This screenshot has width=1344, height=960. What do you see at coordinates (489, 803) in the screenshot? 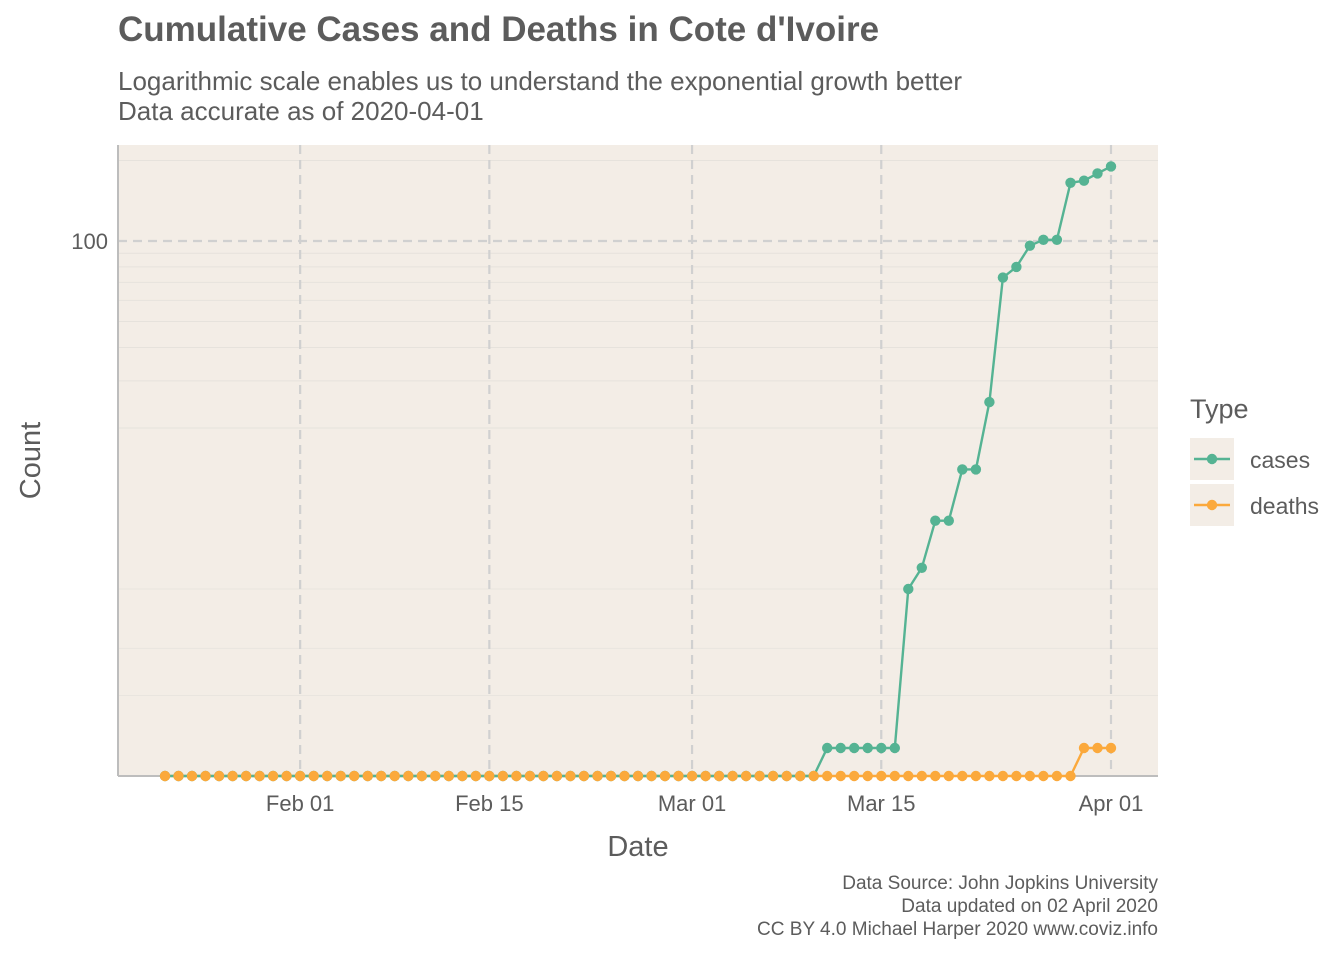
I see `x-tick-label: Feb 15` at bounding box center [489, 803].